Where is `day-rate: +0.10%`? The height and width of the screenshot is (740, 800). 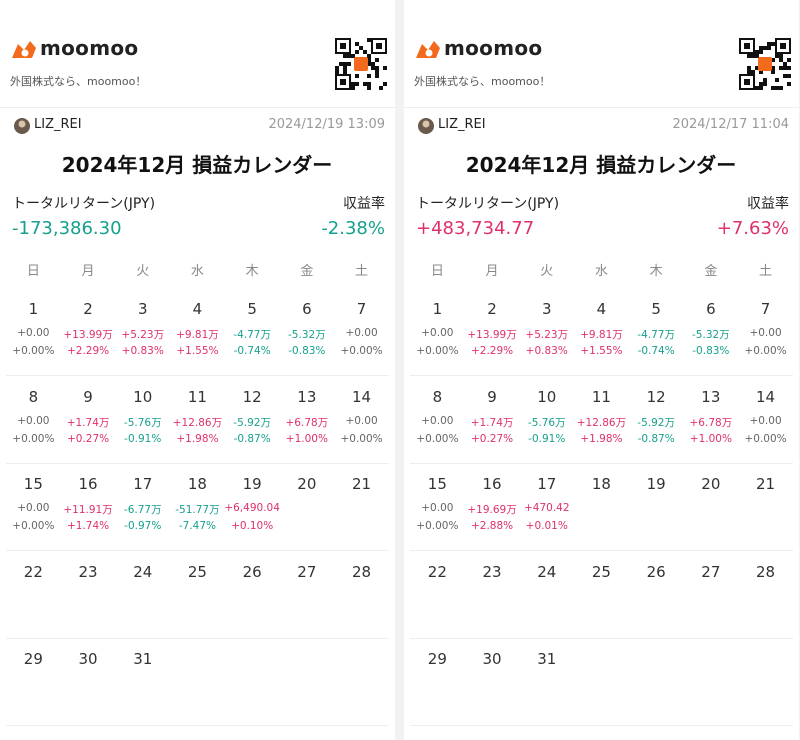
day-rate: +0.10% is located at coordinates (252, 526).